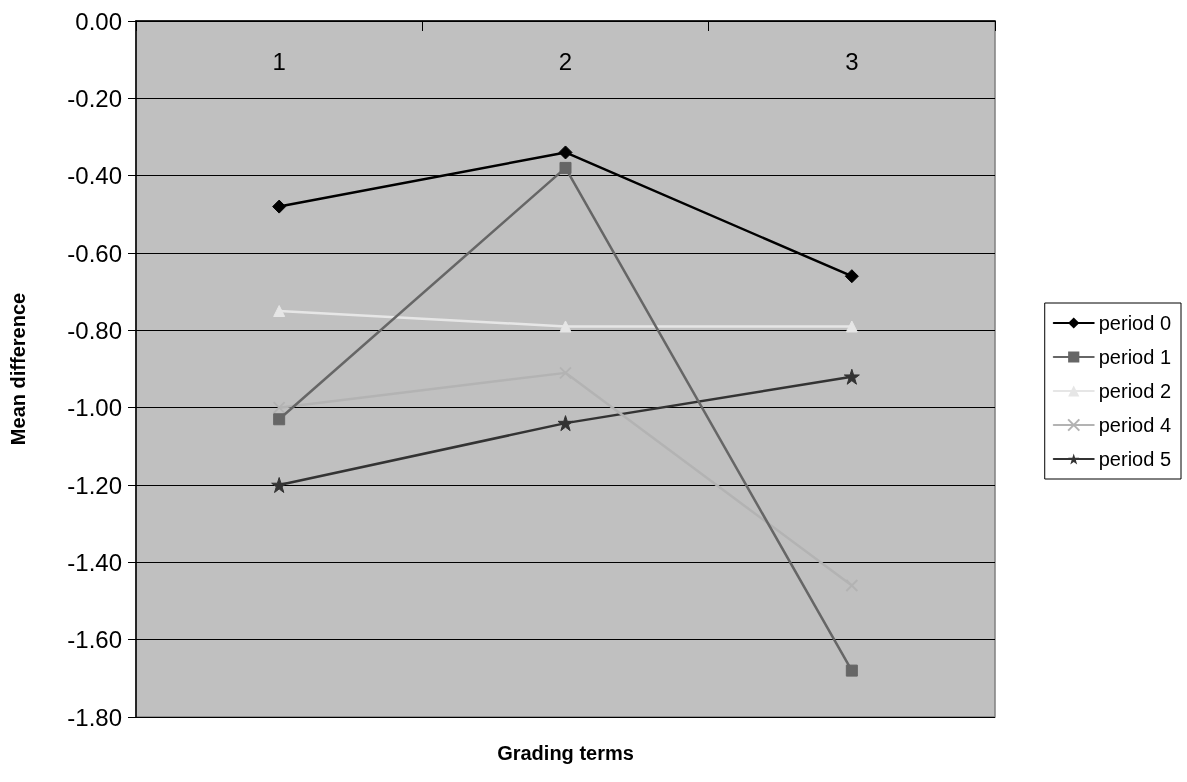  I want to click on y-tick-label: -1.00, so click(94, 408).